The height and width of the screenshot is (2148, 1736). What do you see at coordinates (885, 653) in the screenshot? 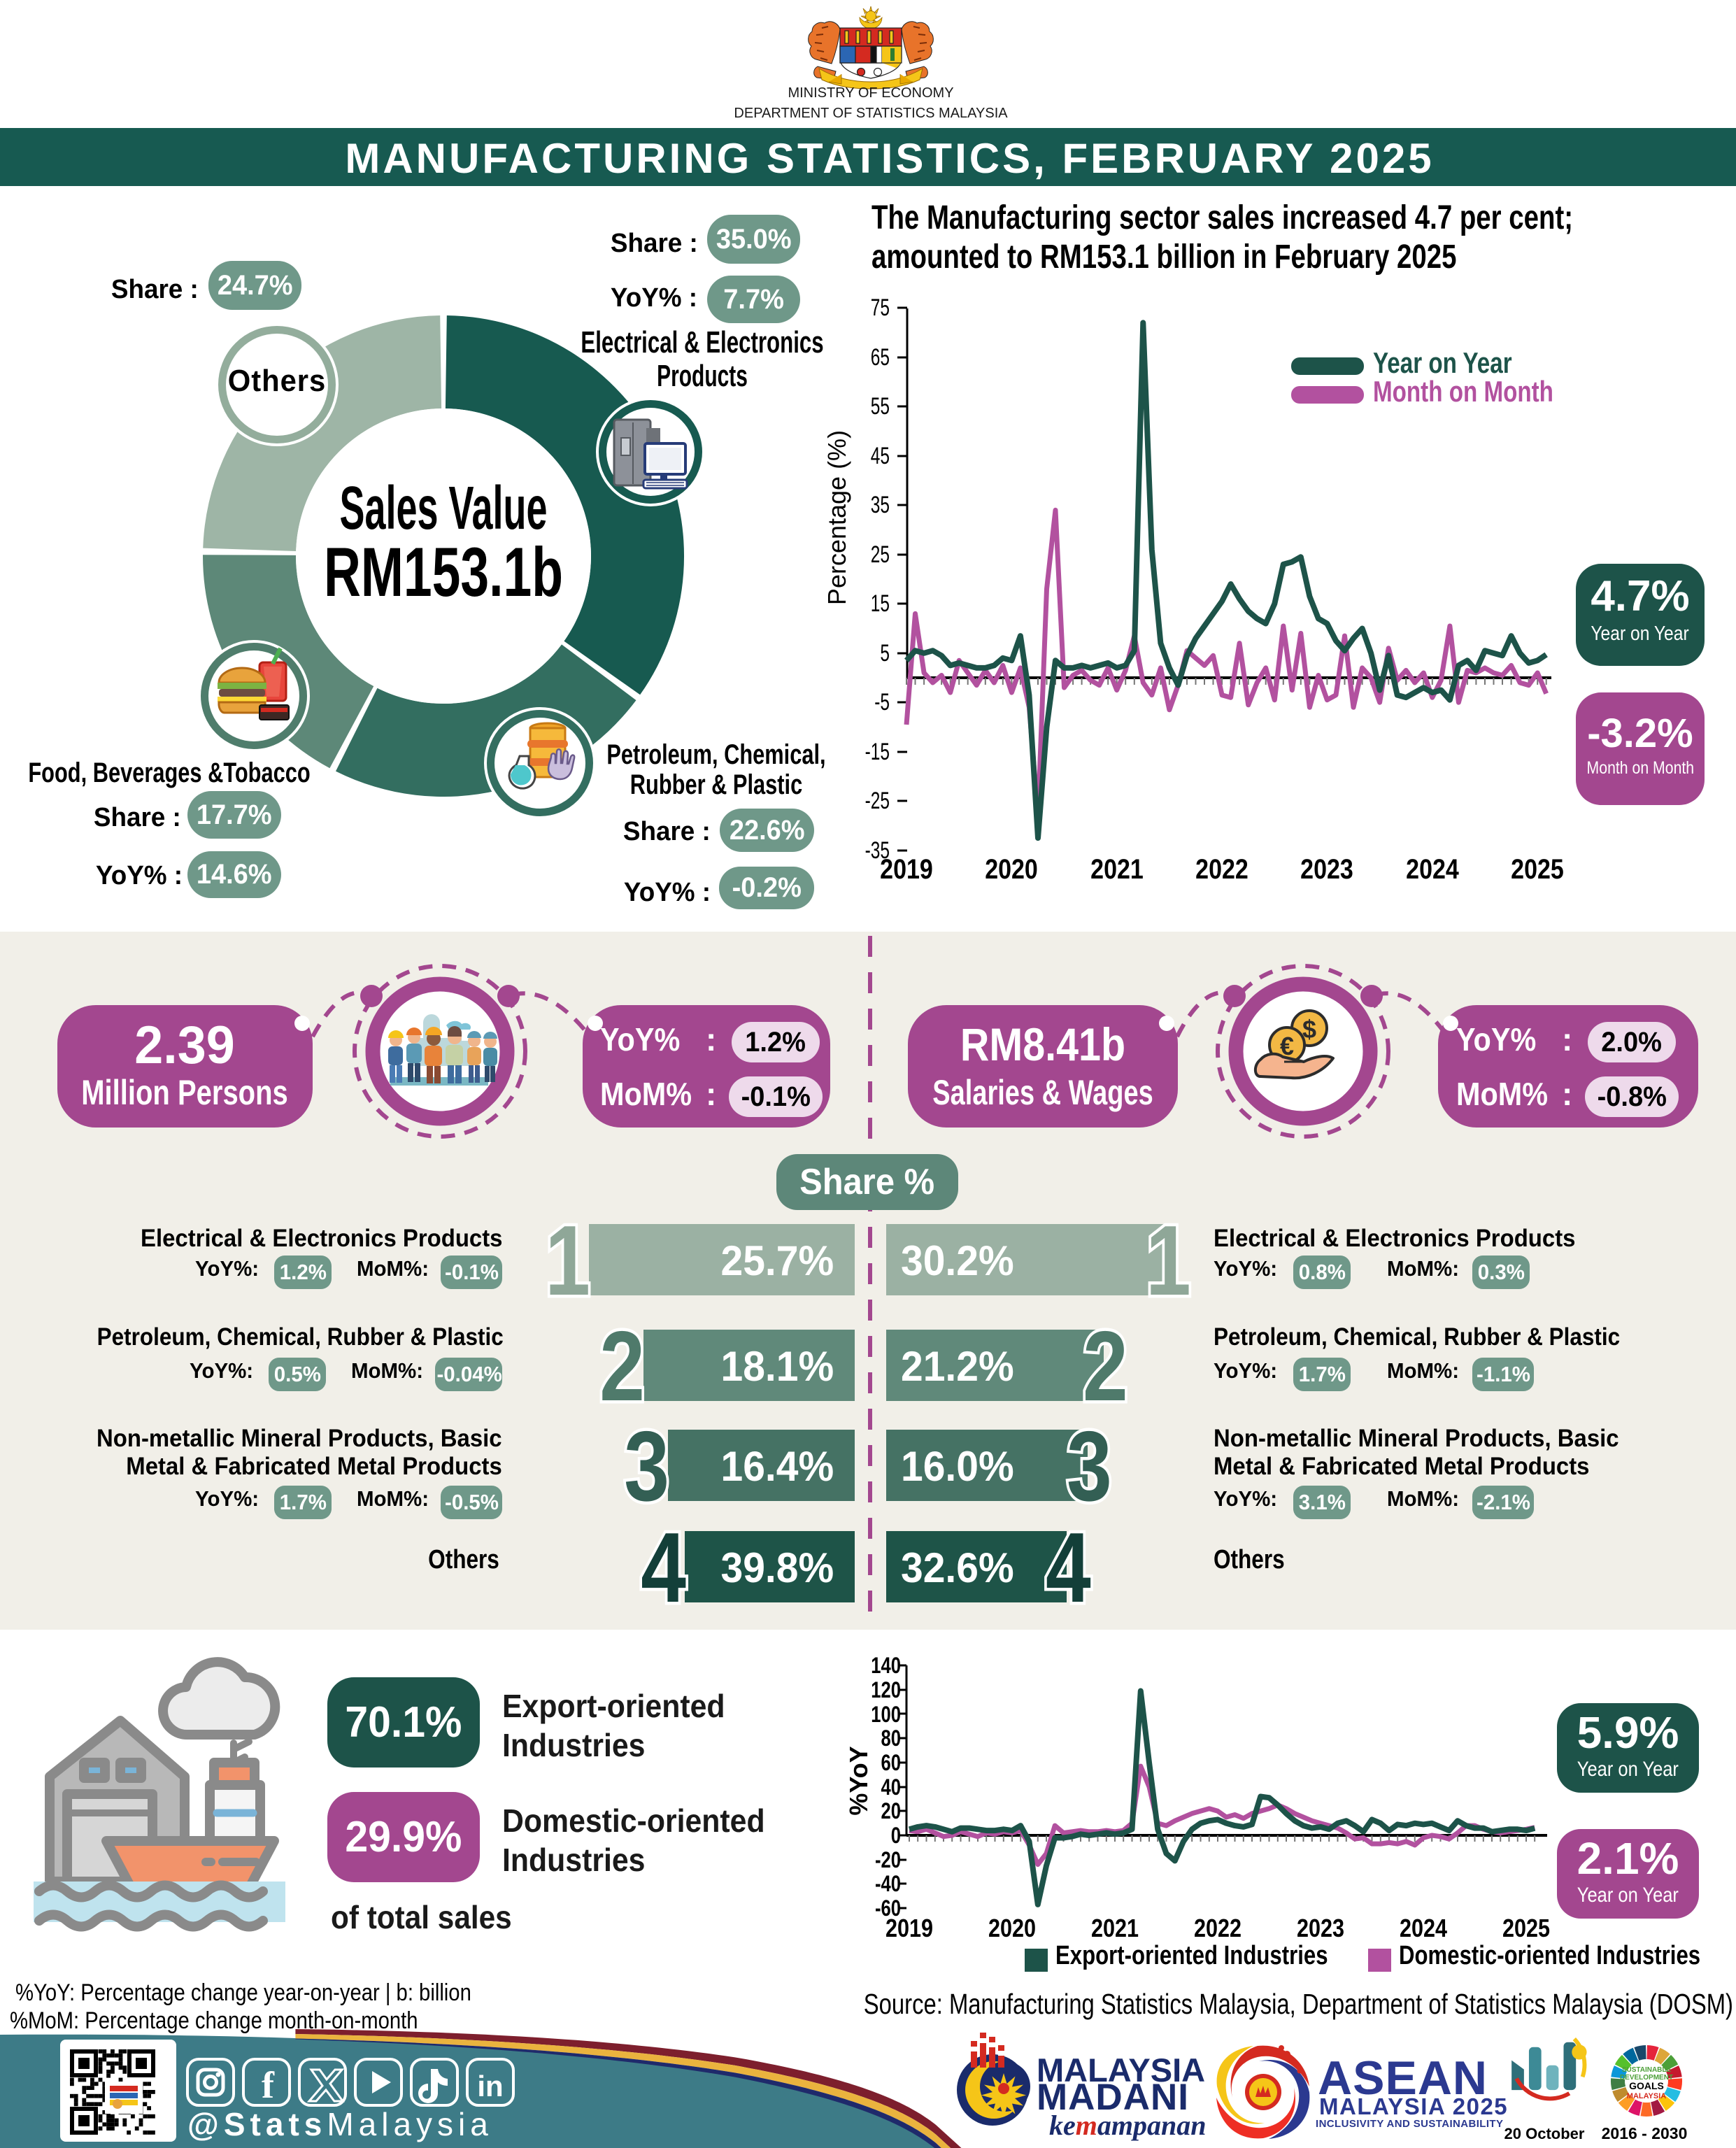
I see `svg-text: 5` at bounding box center [885, 653].